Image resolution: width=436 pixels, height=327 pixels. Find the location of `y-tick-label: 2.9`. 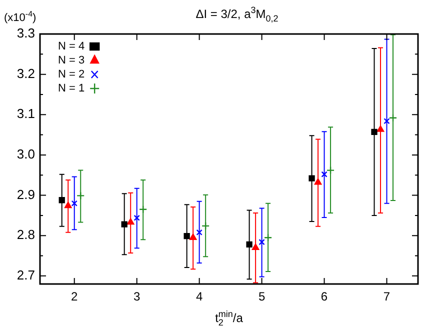

y-tick-label: 2.9 is located at coordinates (25, 194).